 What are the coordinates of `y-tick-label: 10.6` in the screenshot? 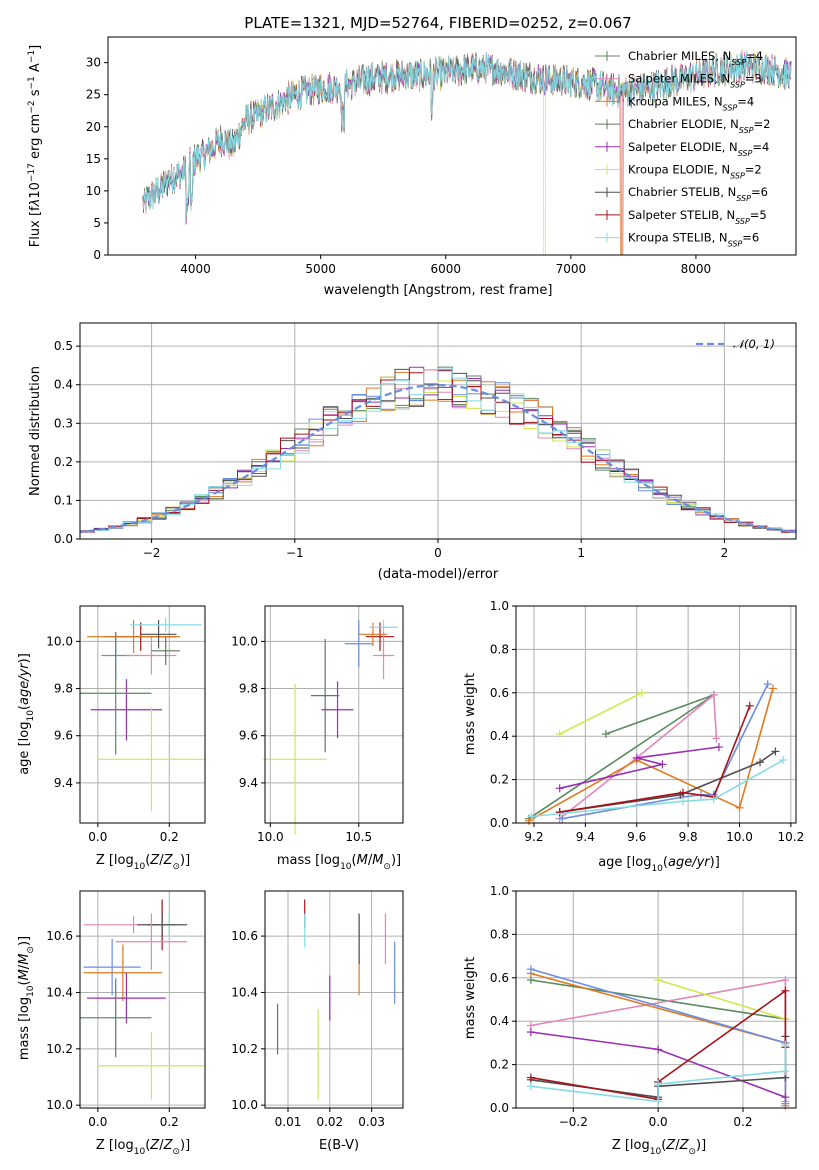 It's located at (59, 936).